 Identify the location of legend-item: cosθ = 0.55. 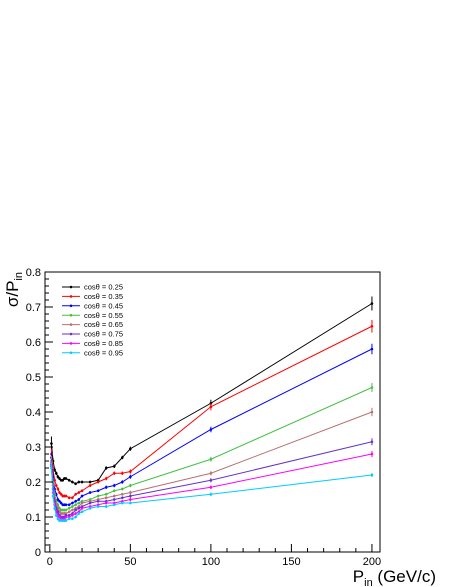
(92, 315).